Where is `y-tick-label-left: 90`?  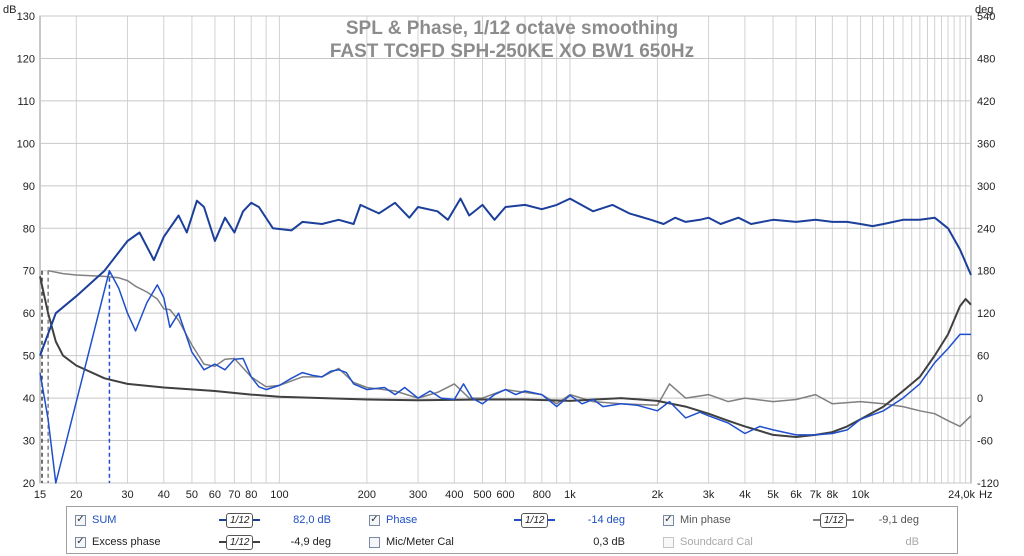
y-tick-label-left: 90 is located at coordinates (29, 187).